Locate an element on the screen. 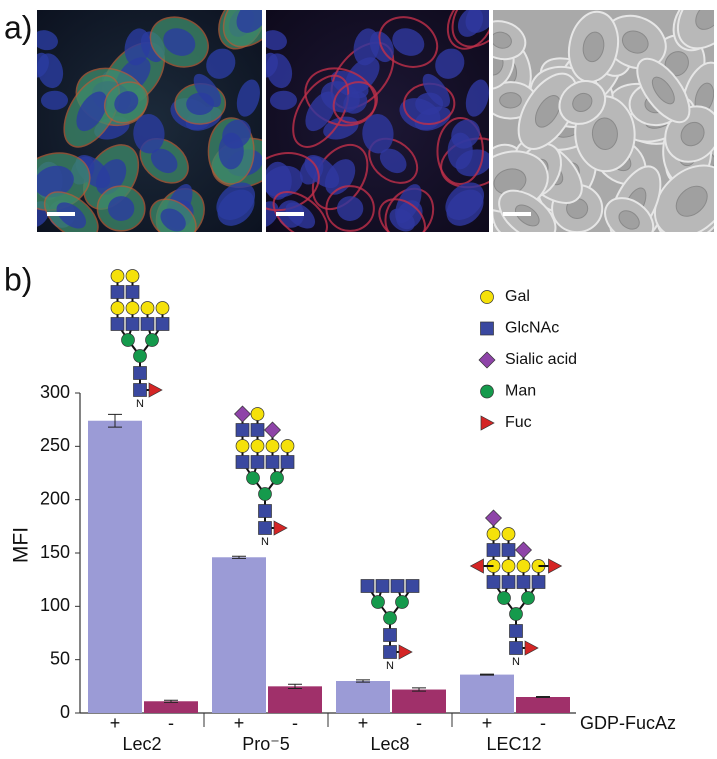  x-tick-label: LEC12 is located at coordinates (513, 744).